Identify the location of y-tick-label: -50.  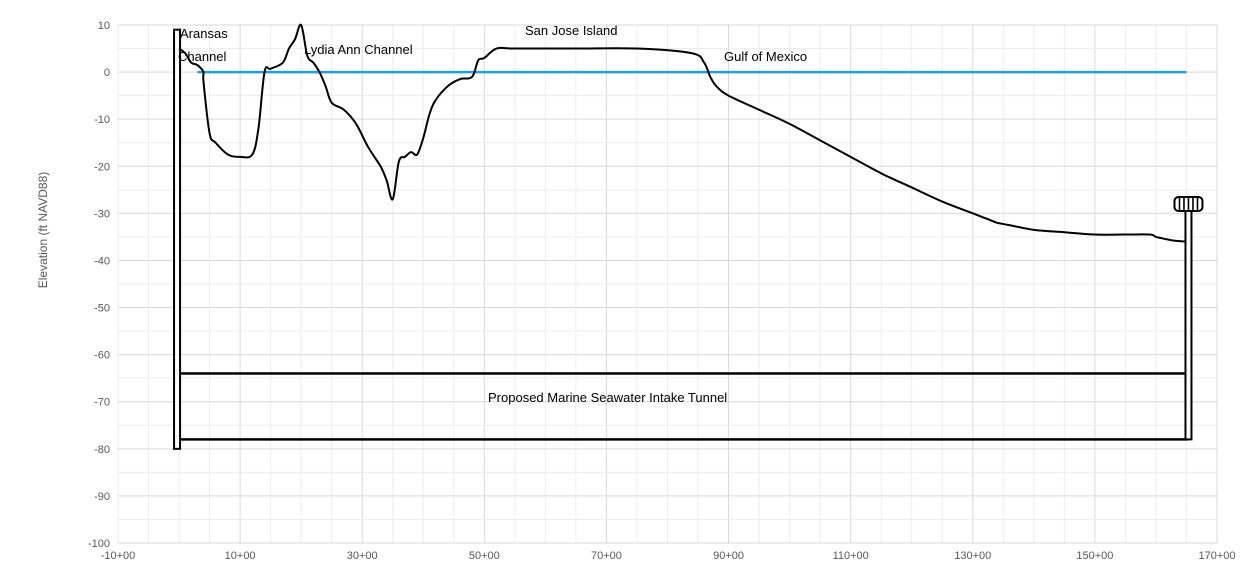
(102, 309).